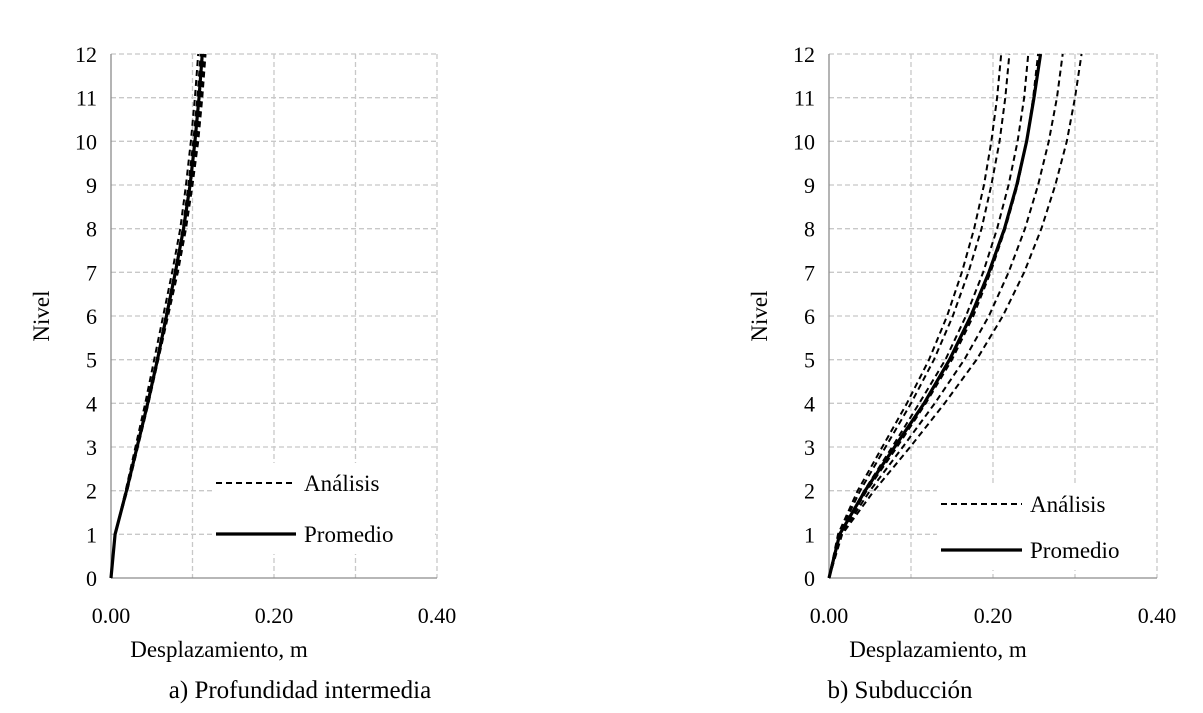  What do you see at coordinates (437, 615) in the screenshot?
I see `chart-a-x-tick-label: 0.40` at bounding box center [437, 615].